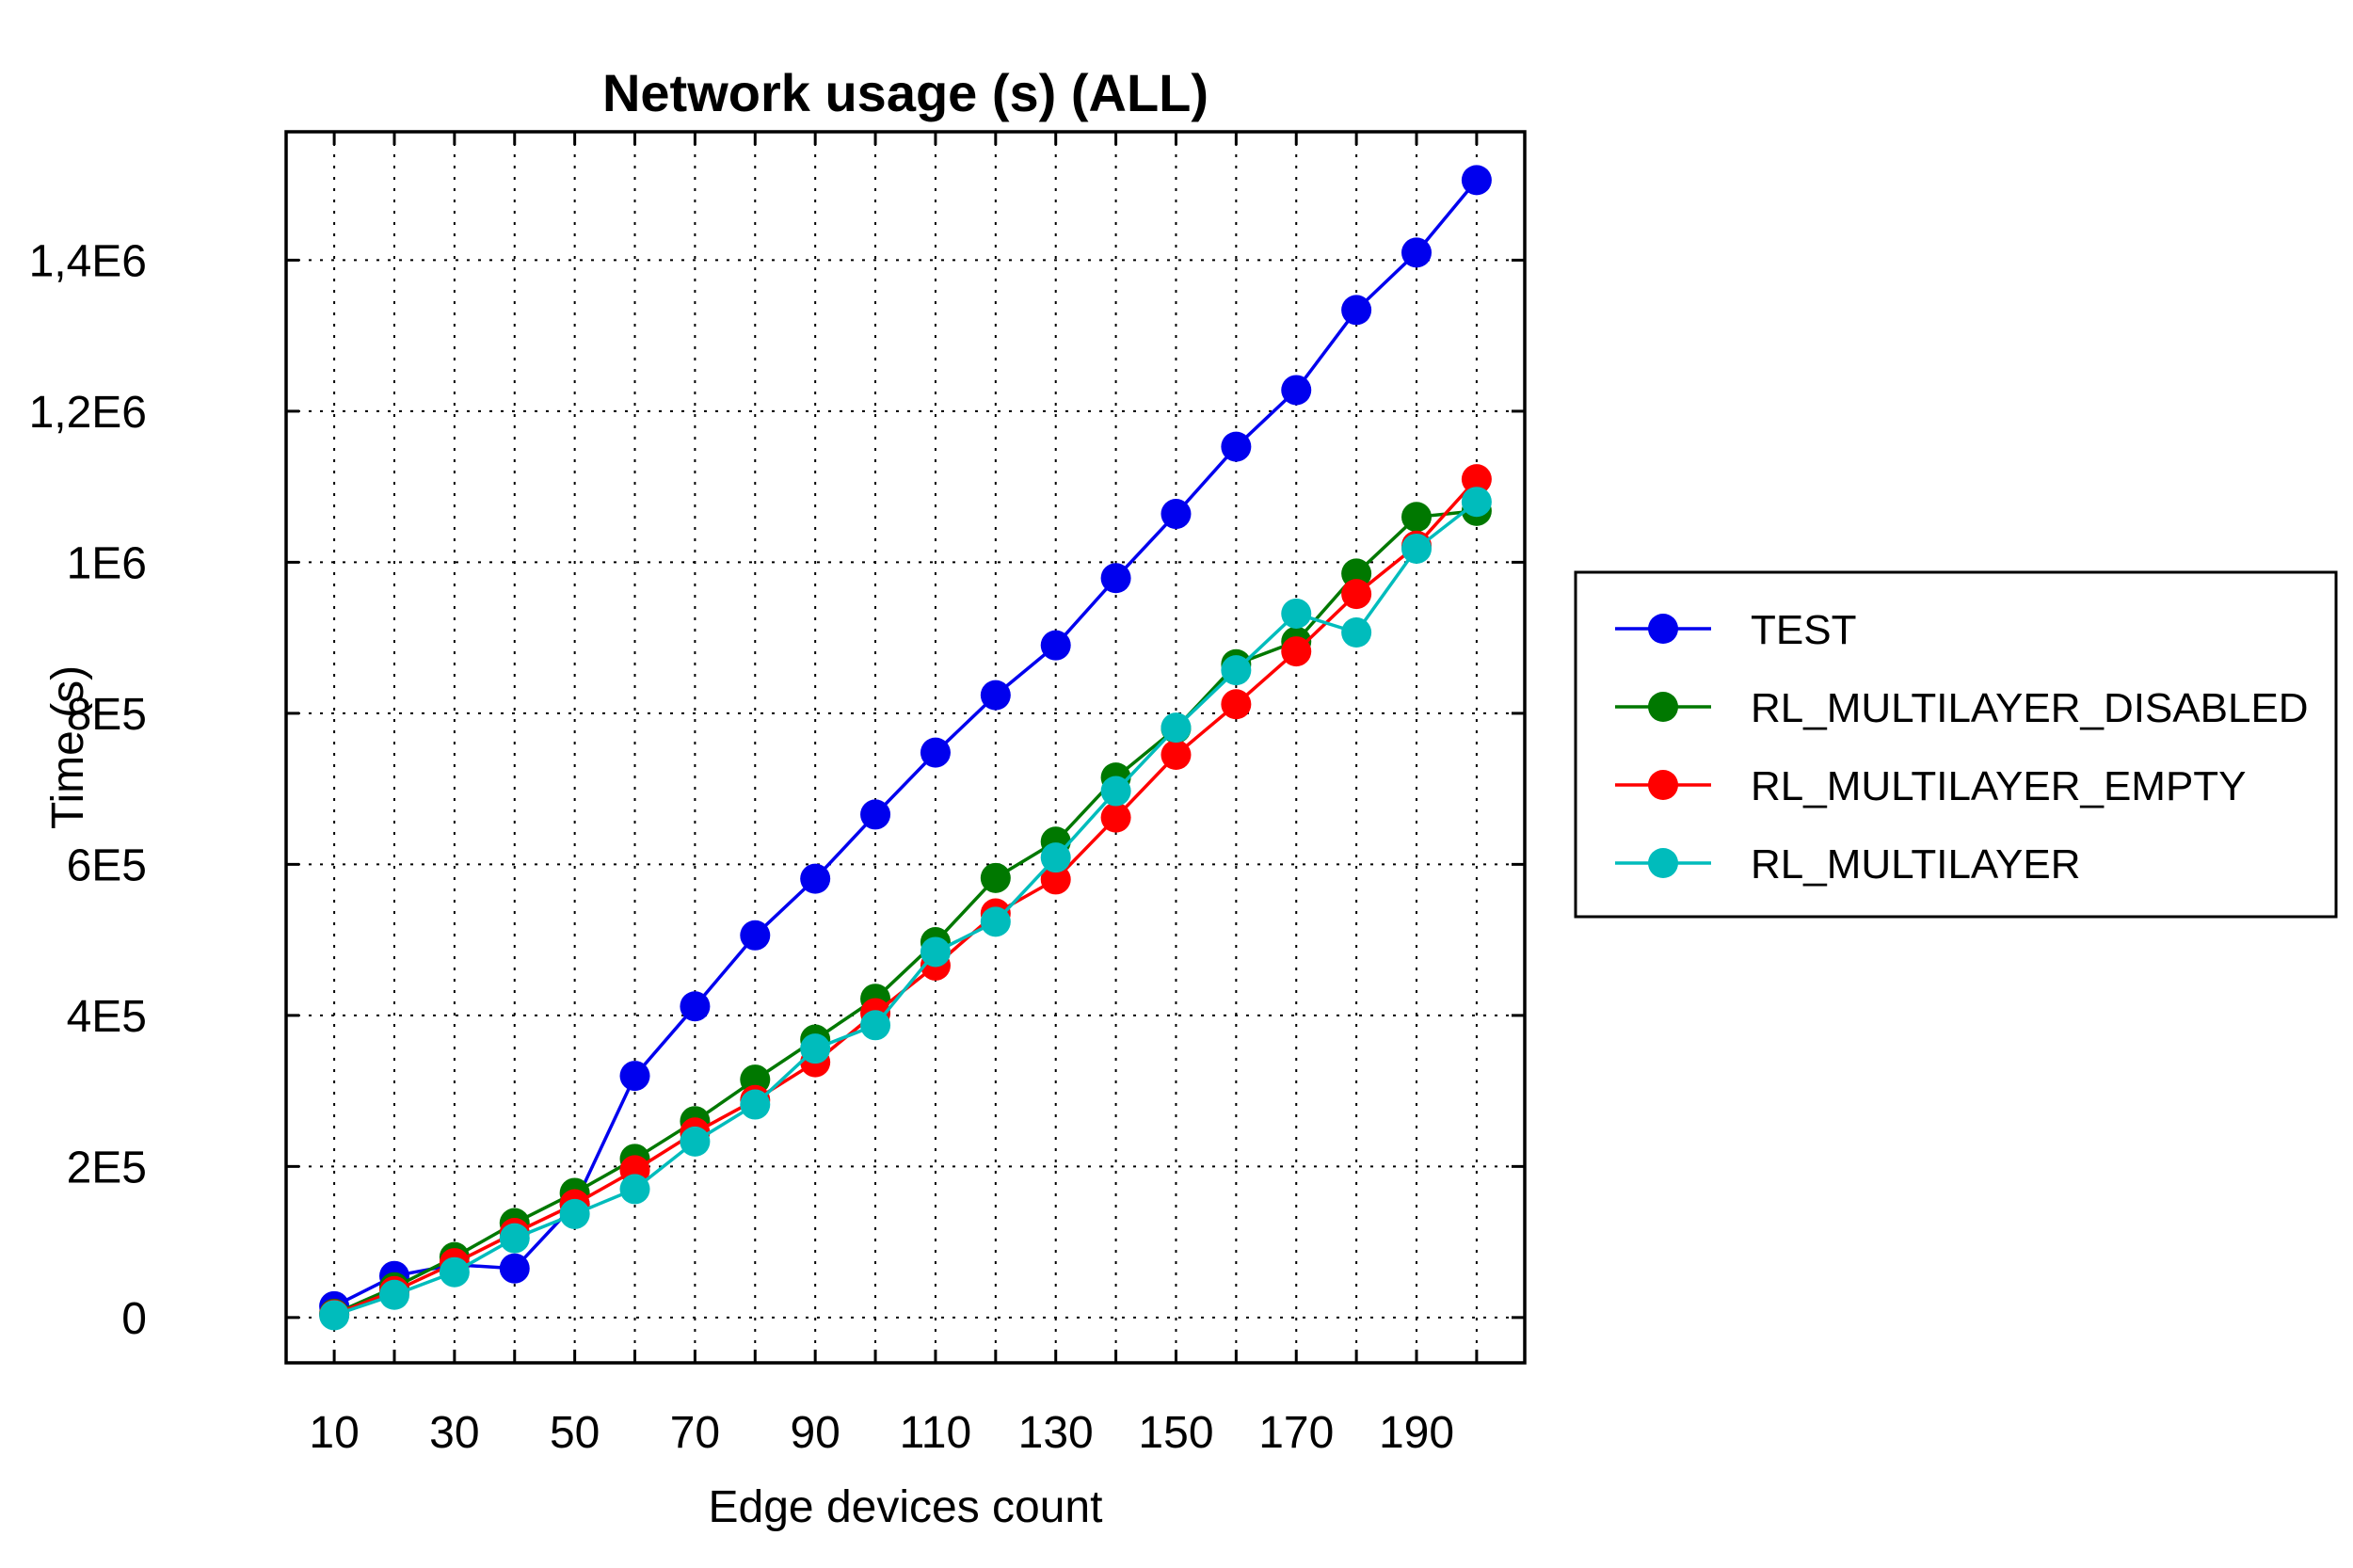 The width and height of the screenshot is (2353, 1568). Describe the element at coordinates (815, 1433) in the screenshot. I see `x-tick-label: 90` at that location.